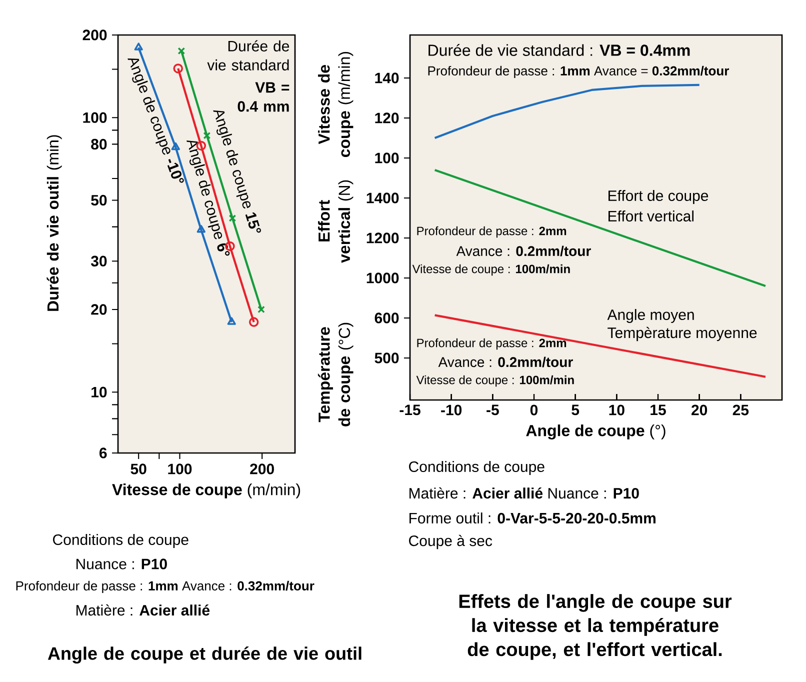 The image size is (806, 682). Describe the element at coordinates (386, 358) in the screenshot. I see `y-tick-label: 500` at that location.